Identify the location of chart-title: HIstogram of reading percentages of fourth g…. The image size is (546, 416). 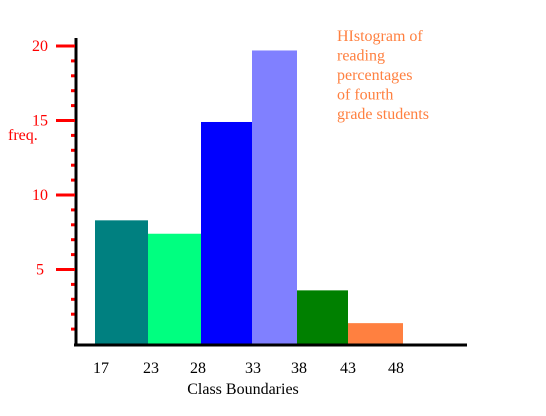
(383, 75).